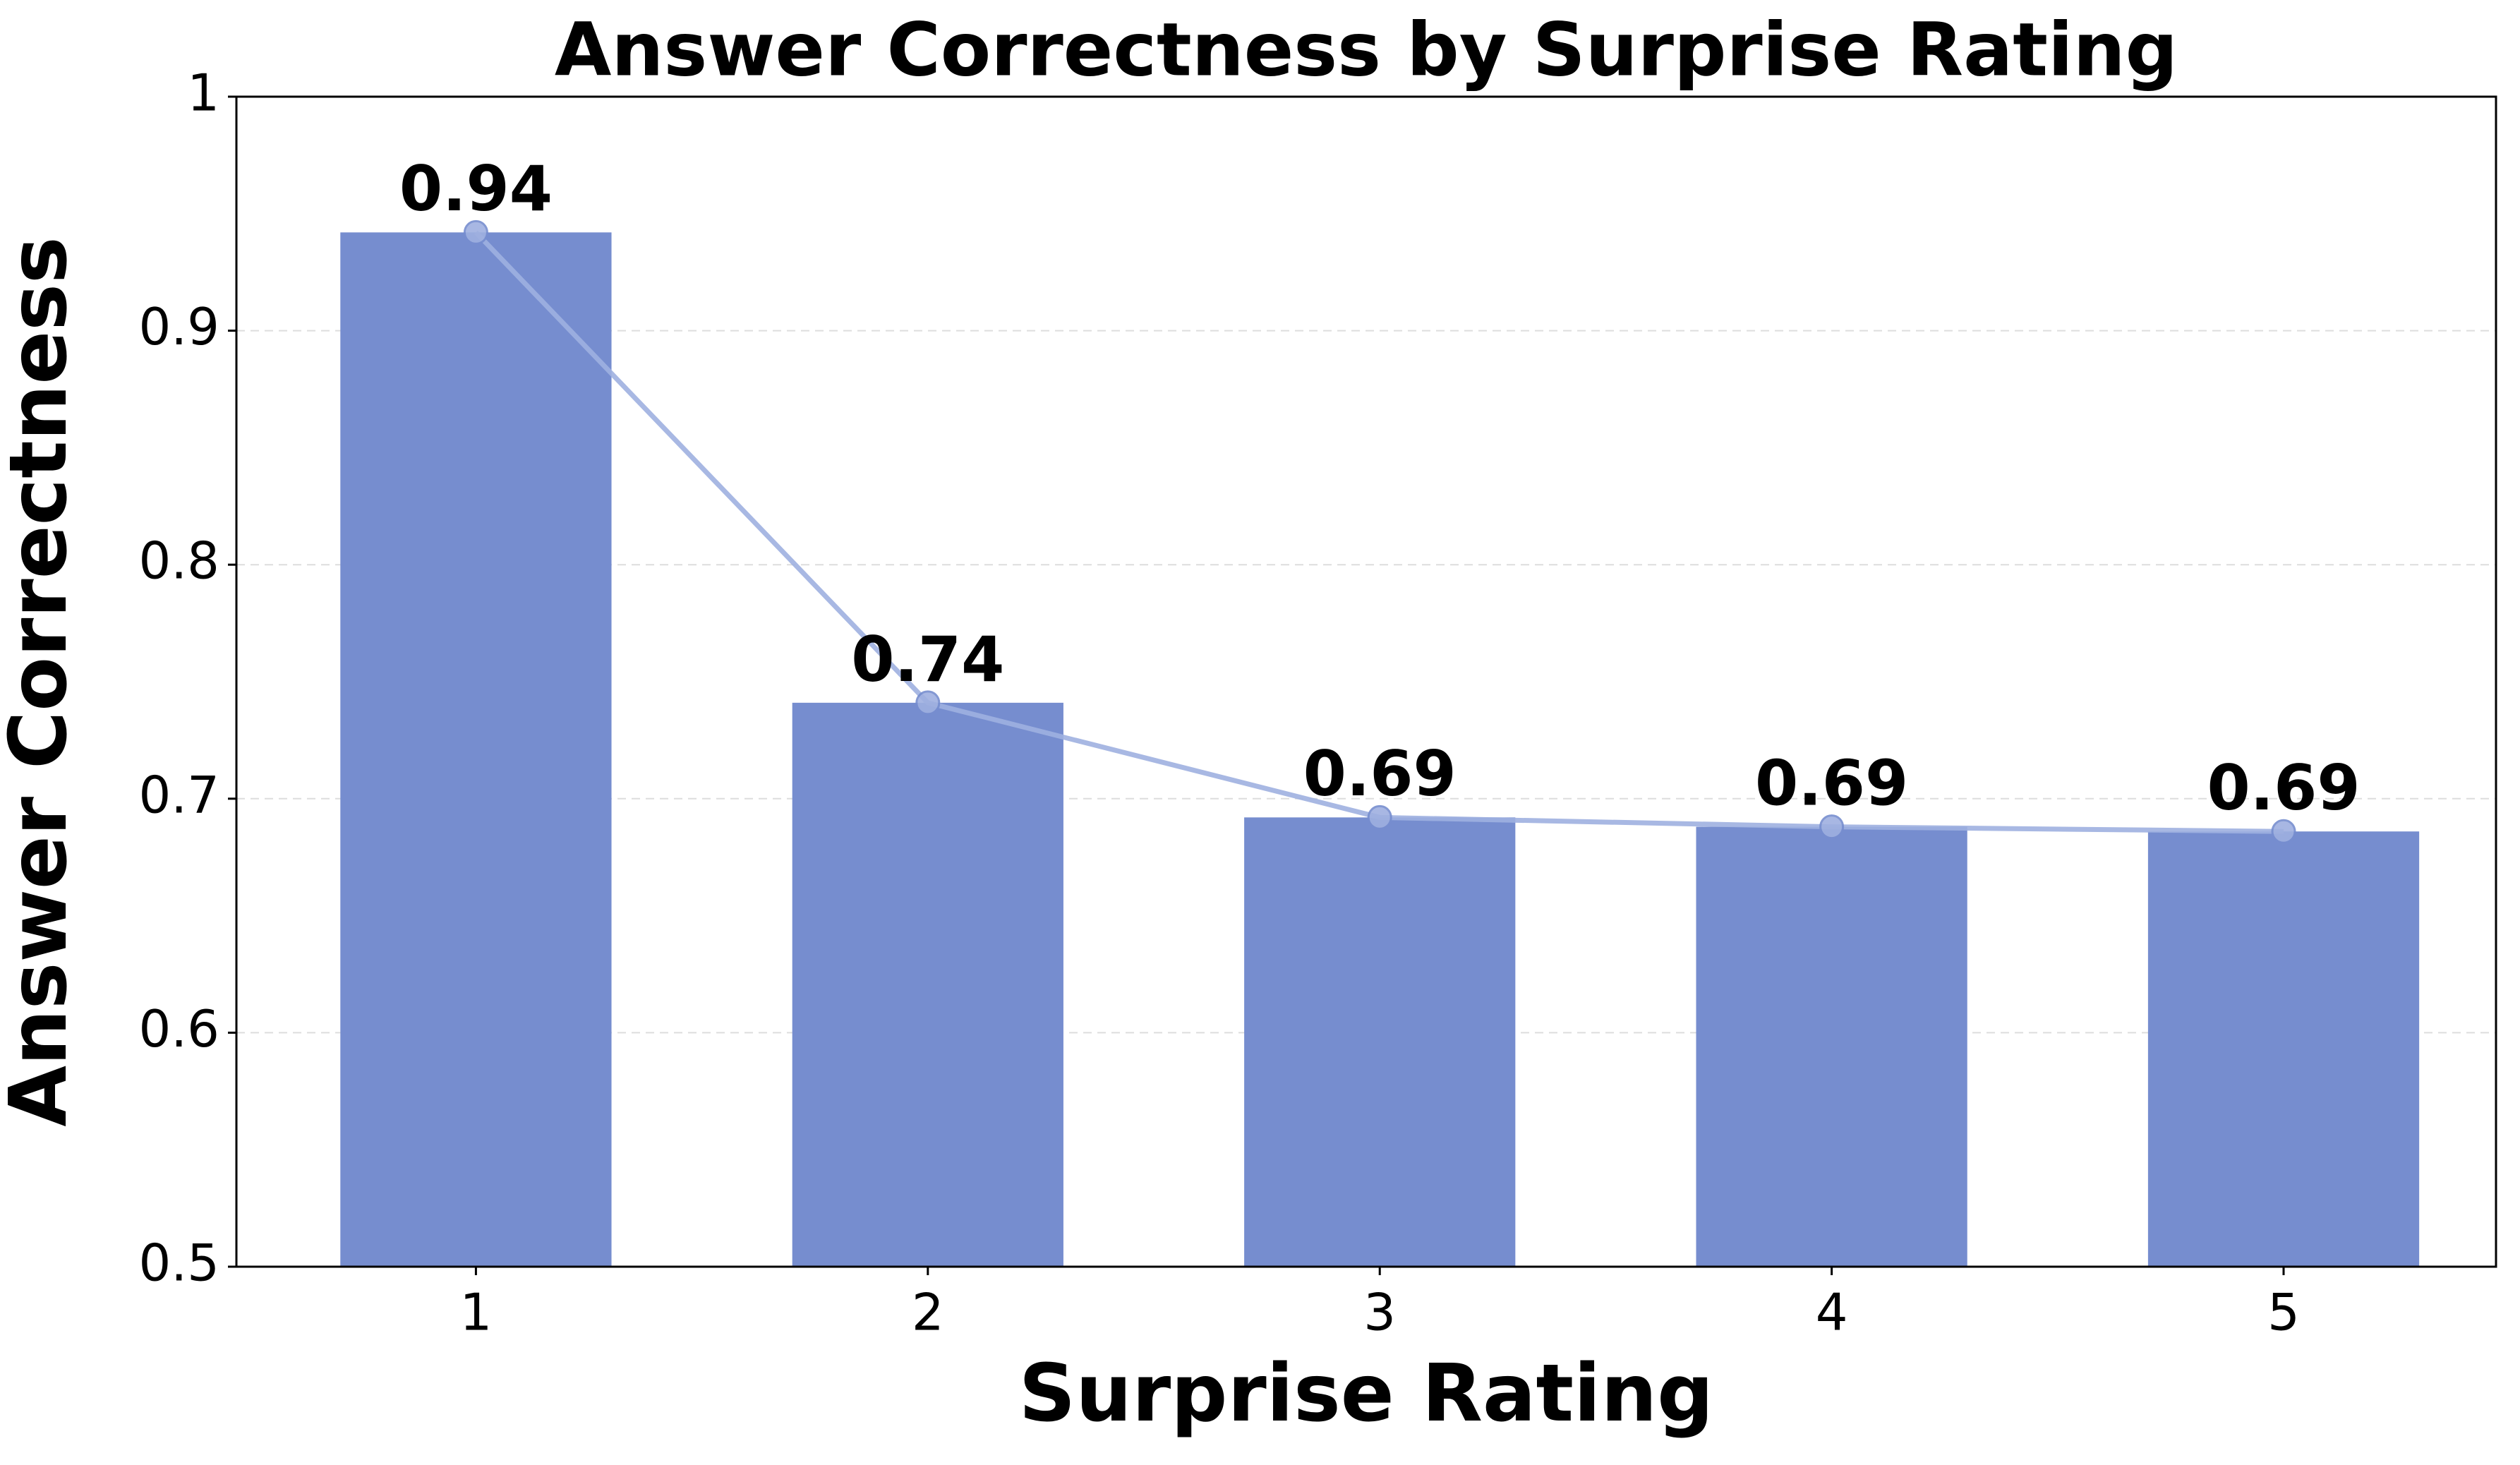 This screenshot has height=1465, width=2520. What do you see at coordinates (928, 1312) in the screenshot?
I see `x-tick-label: 2` at bounding box center [928, 1312].